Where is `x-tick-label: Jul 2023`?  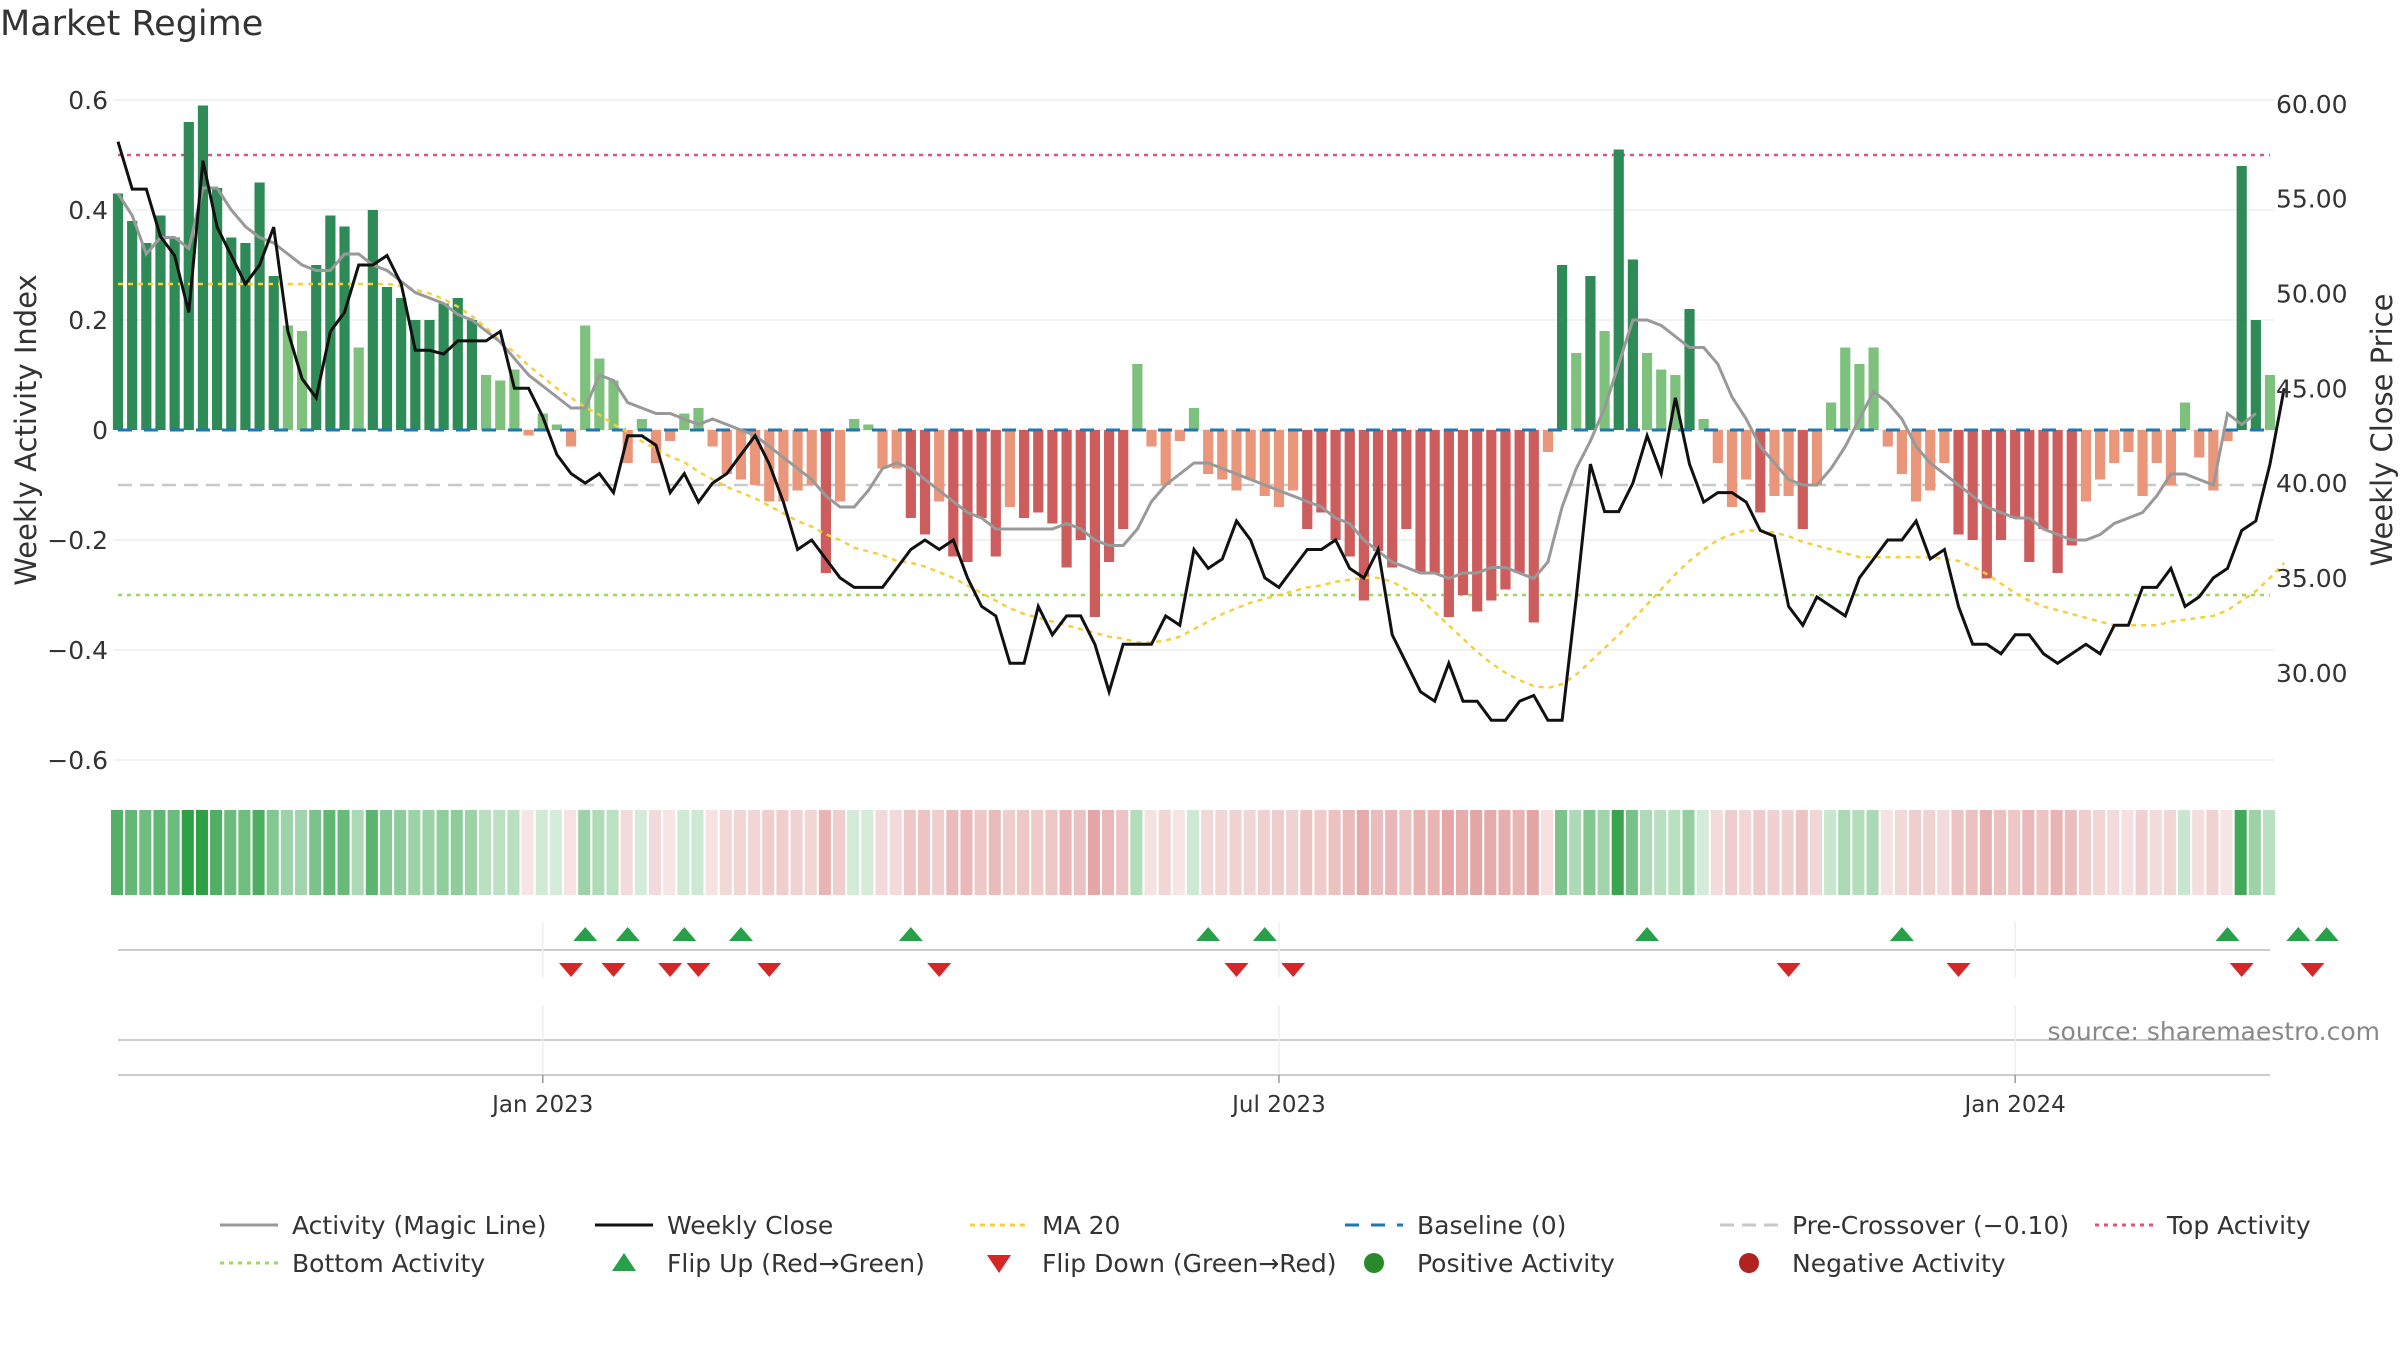
x-tick-label: Jul 2023 is located at coordinates (1278, 1105).